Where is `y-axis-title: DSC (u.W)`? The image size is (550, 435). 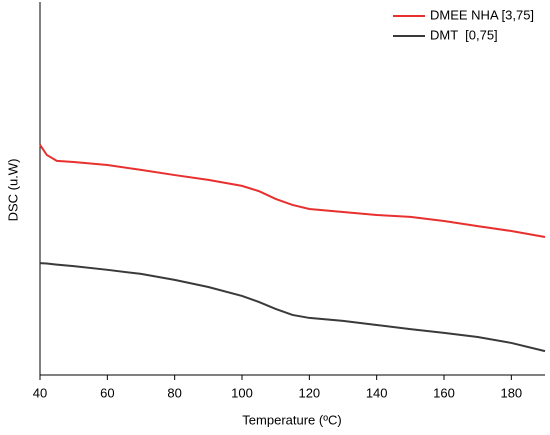
y-axis-title: DSC (u.W) is located at coordinates (12, 190).